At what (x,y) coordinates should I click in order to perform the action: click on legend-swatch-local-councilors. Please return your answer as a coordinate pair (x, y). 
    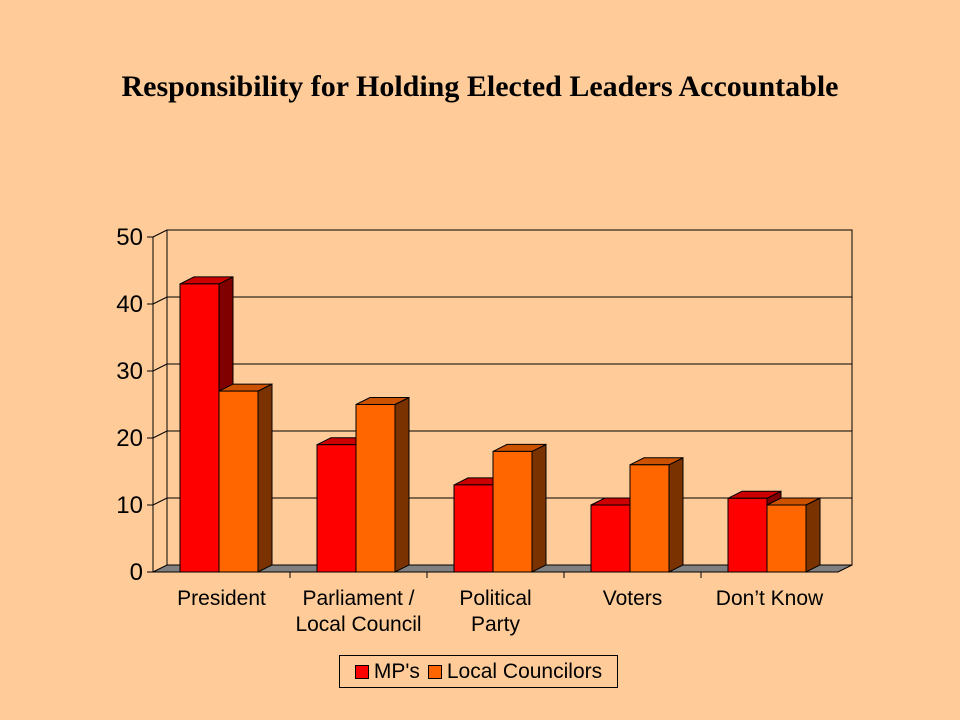
    Looking at the image, I should click on (434, 671).